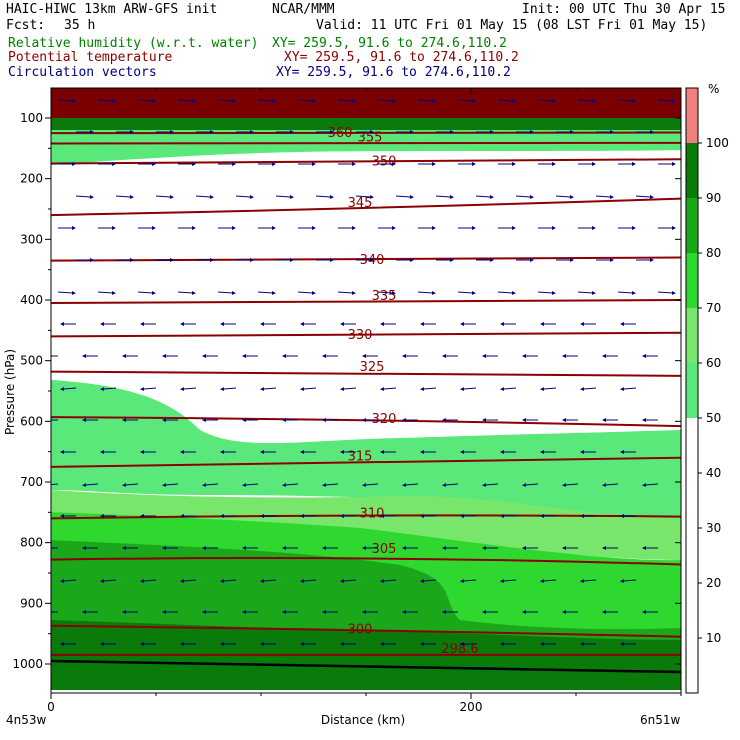 This screenshot has width=740, height=740. What do you see at coordinates (31, 118) in the screenshot?
I see `y-tick-label: 100` at bounding box center [31, 118].